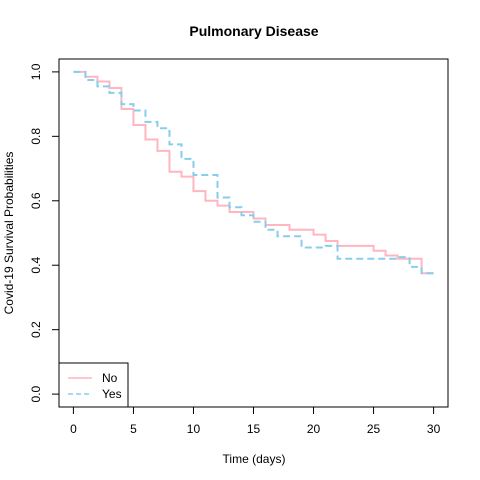 The height and width of the screenshot is (480, 480). What do you see at coordinates (44, 232) in the screenshot?
I see `y-axis: 0.0 0.2 0.4 0.6 0.8 1.0` at bounding box center [44, 232].